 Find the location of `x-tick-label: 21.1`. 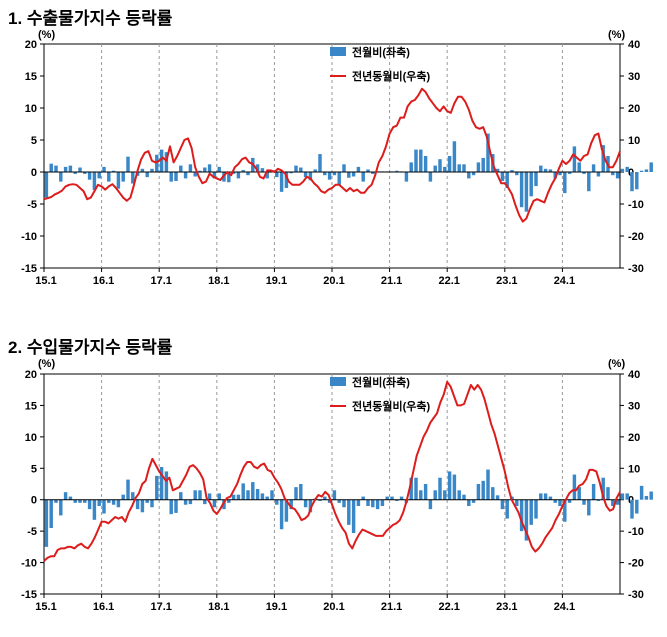

x-tick-label: 21.1 is located at coordinates (391, 281).